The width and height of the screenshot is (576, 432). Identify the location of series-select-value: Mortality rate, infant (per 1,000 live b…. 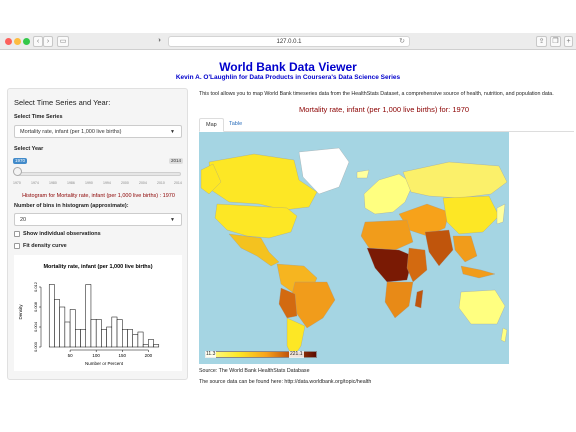
(71, 132).